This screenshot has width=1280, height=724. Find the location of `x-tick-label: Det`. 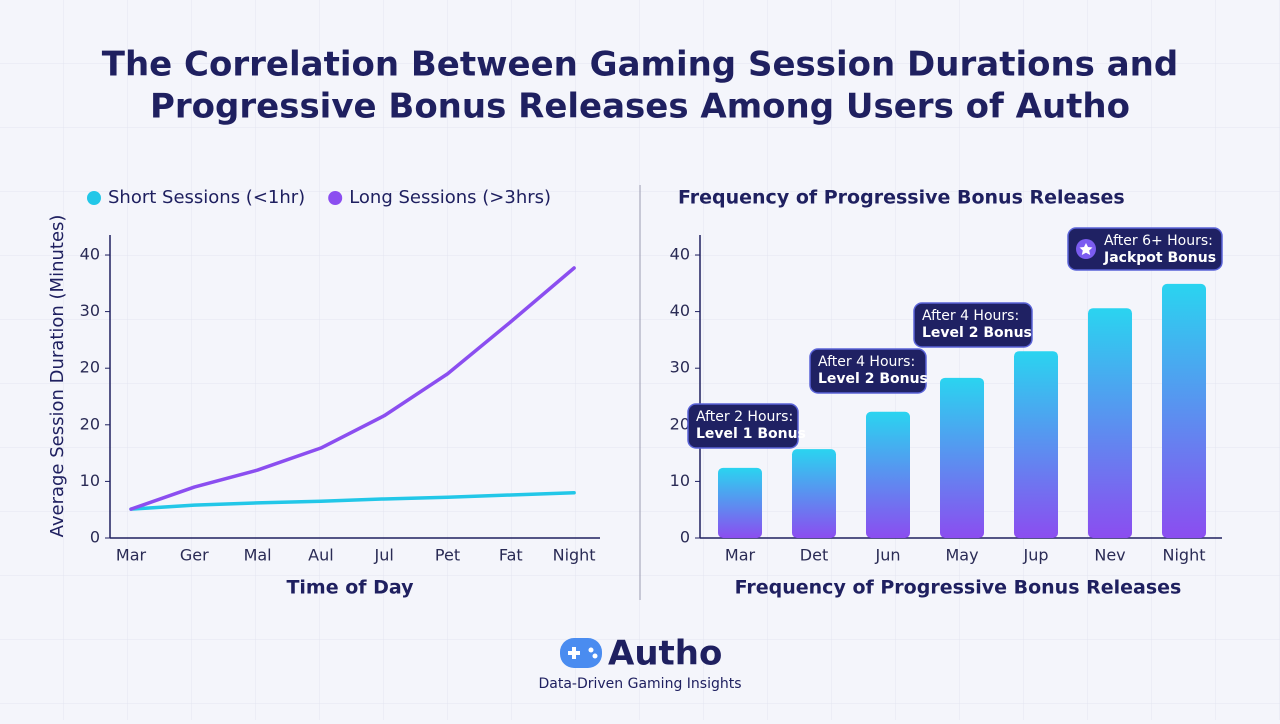

x-tick-label: Det is located at coordinates (814, 555).